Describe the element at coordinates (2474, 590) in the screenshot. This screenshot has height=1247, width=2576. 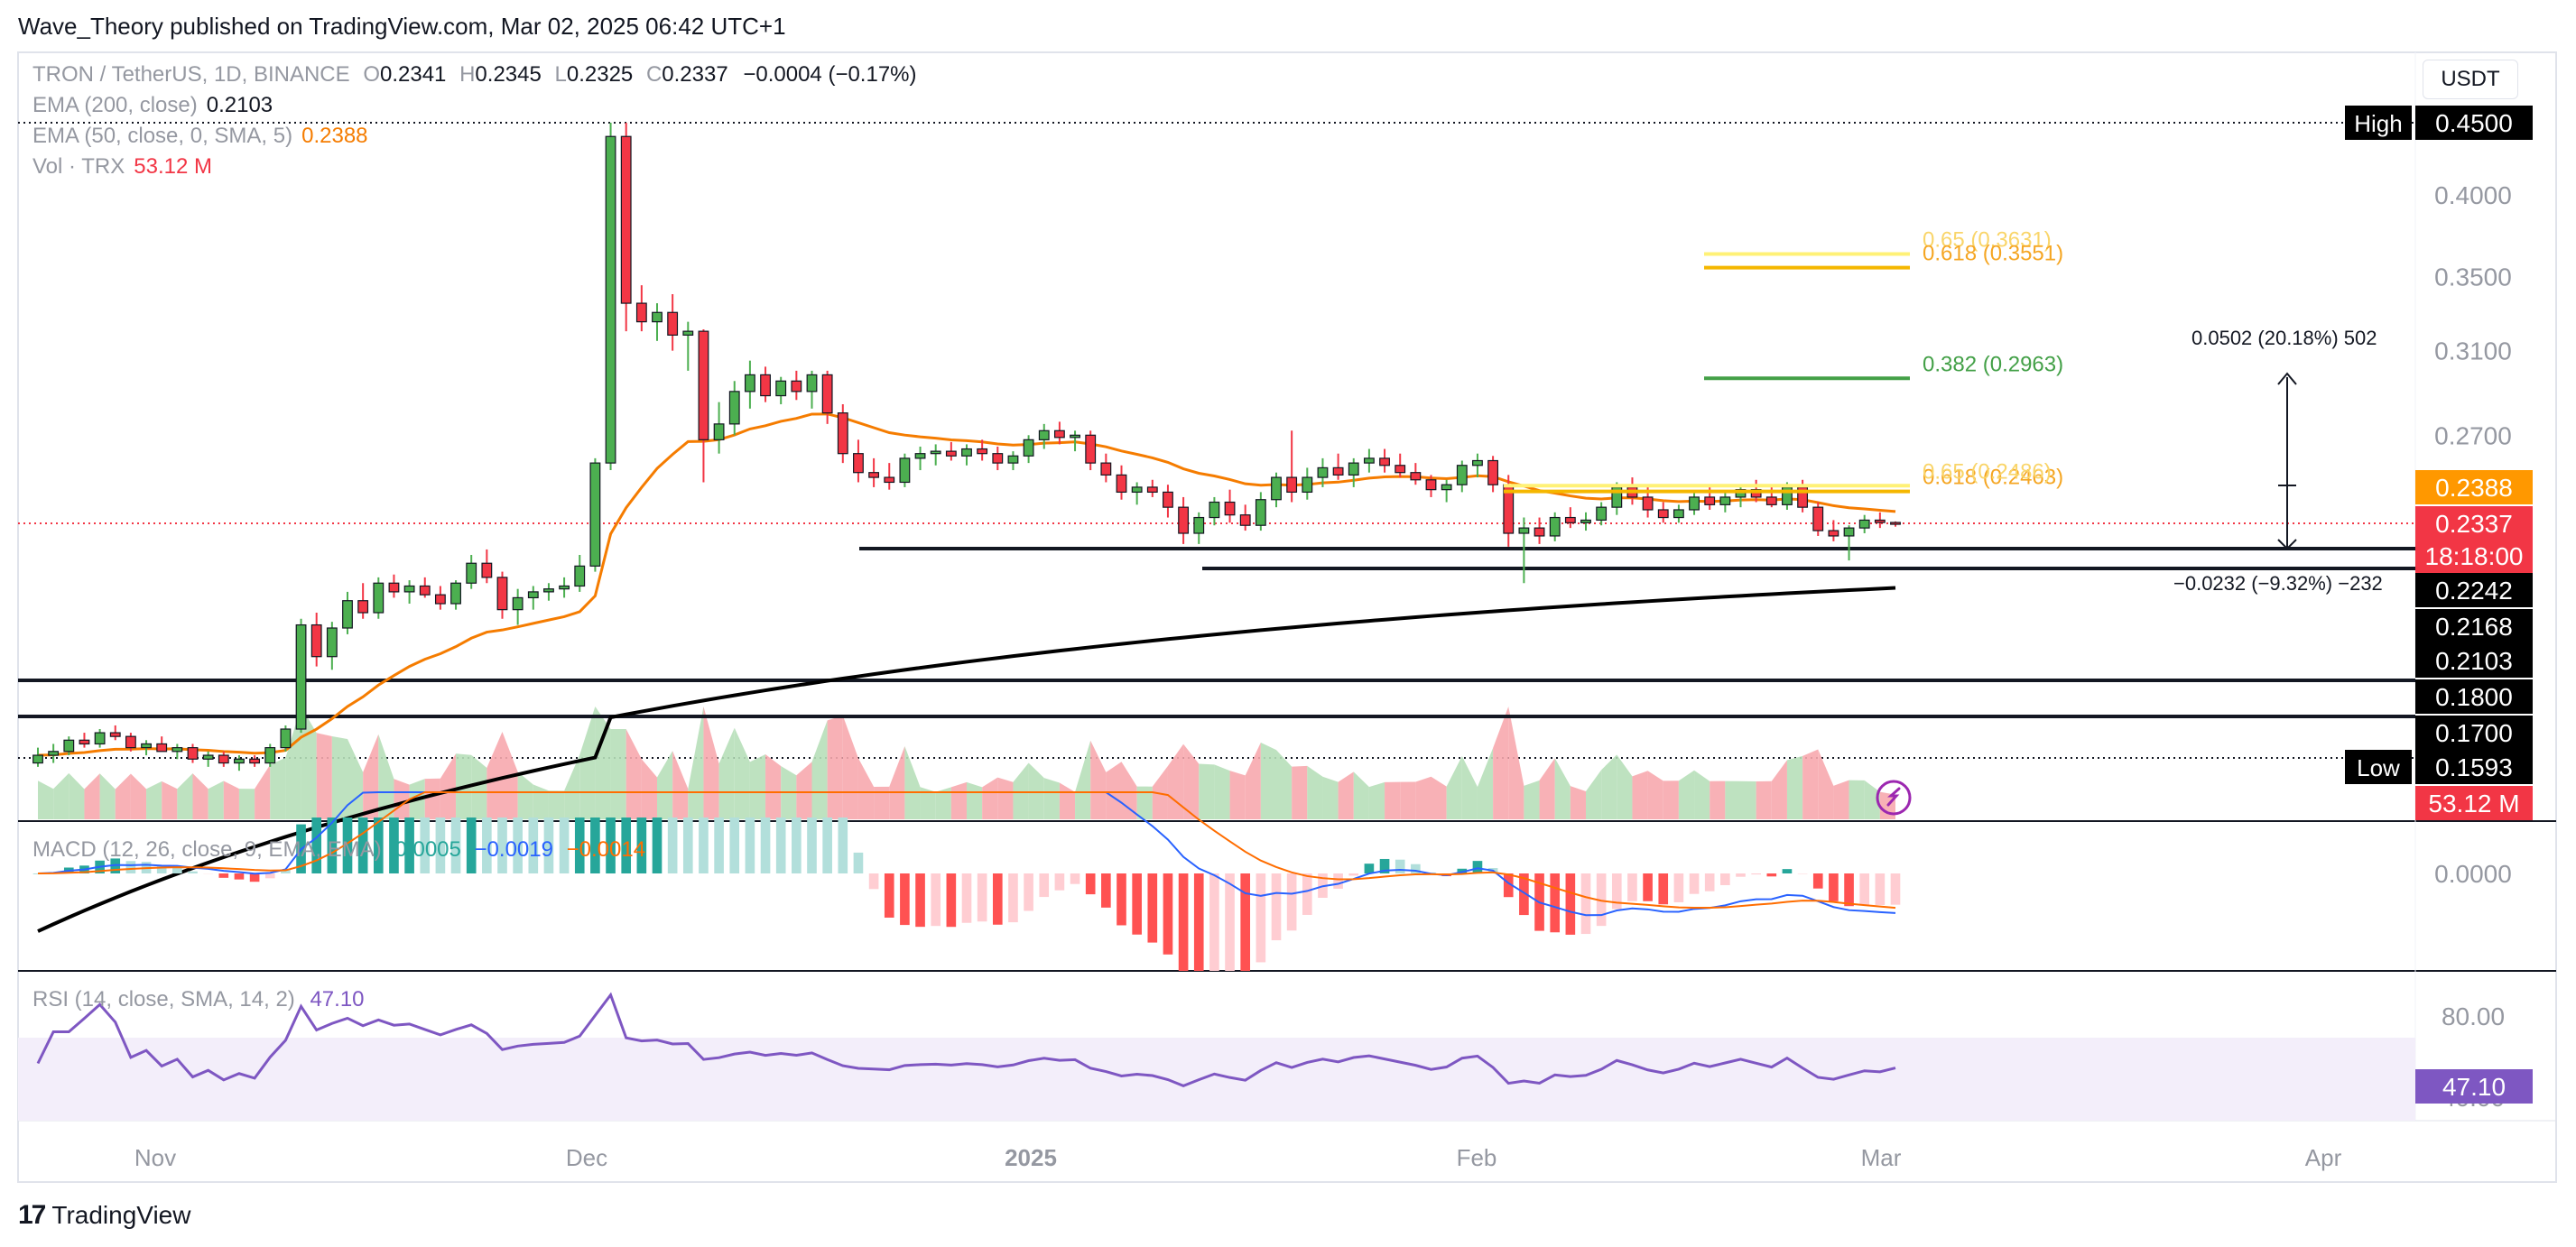
I see `price-axis-label: 0.2242` at that location.